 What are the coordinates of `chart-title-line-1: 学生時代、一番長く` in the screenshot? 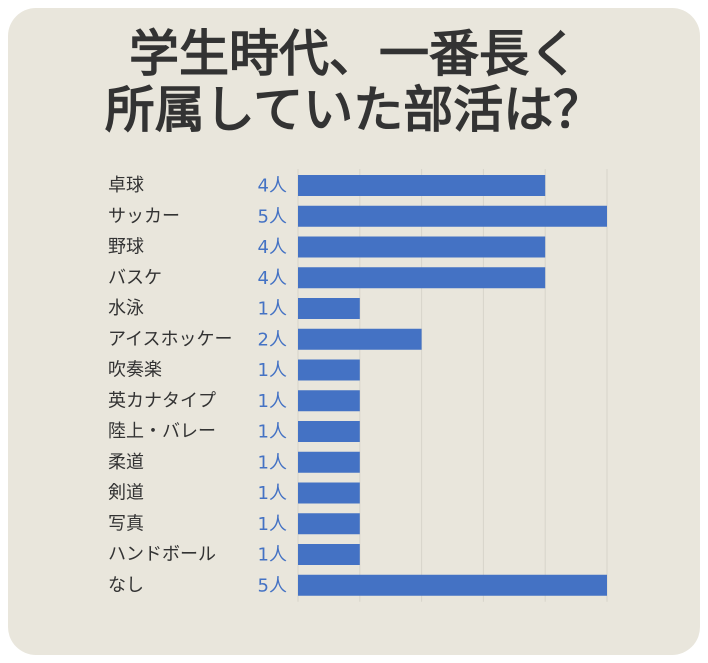 It's located at (354, 54).